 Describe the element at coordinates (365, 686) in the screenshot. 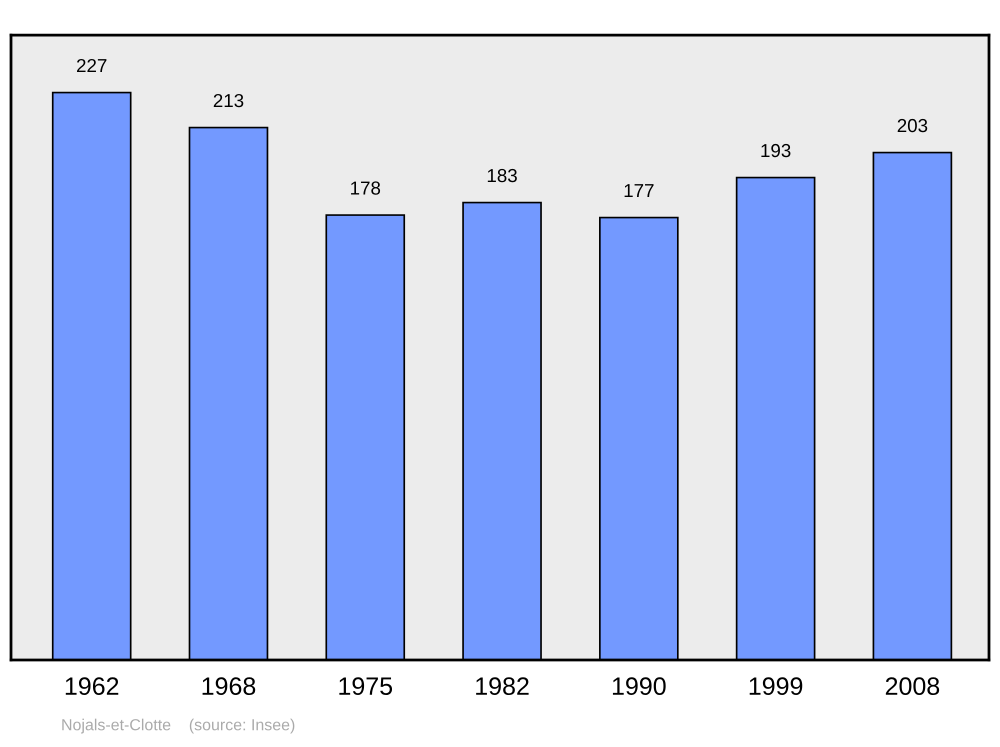

I see `x-tick-label: 1975` at that location.